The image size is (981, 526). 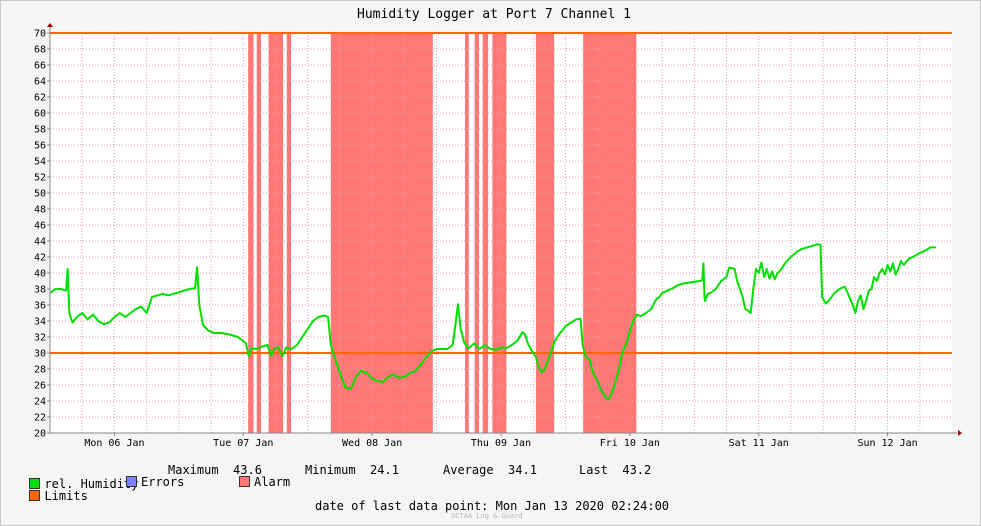 What do you see at coordinates (40, 386) in the screenshot?
I see `y-tick-label: 26` at bounding box center [40, 386].